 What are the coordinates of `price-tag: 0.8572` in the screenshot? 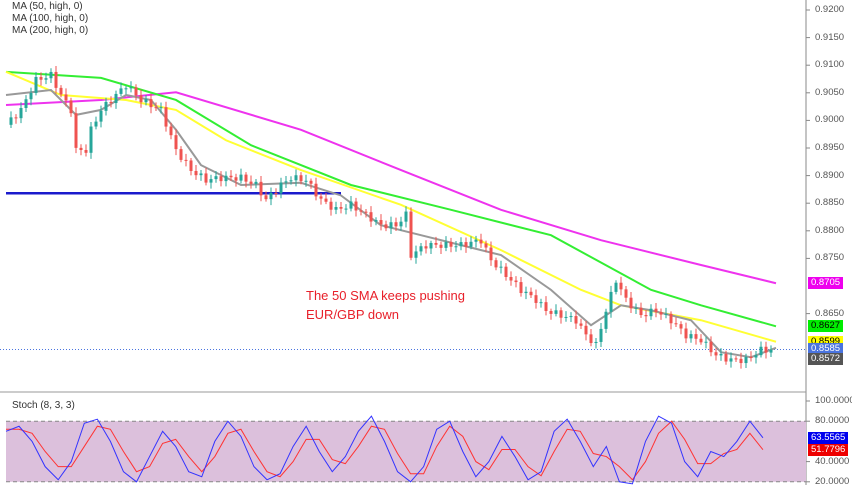 It's located at (826, 358).